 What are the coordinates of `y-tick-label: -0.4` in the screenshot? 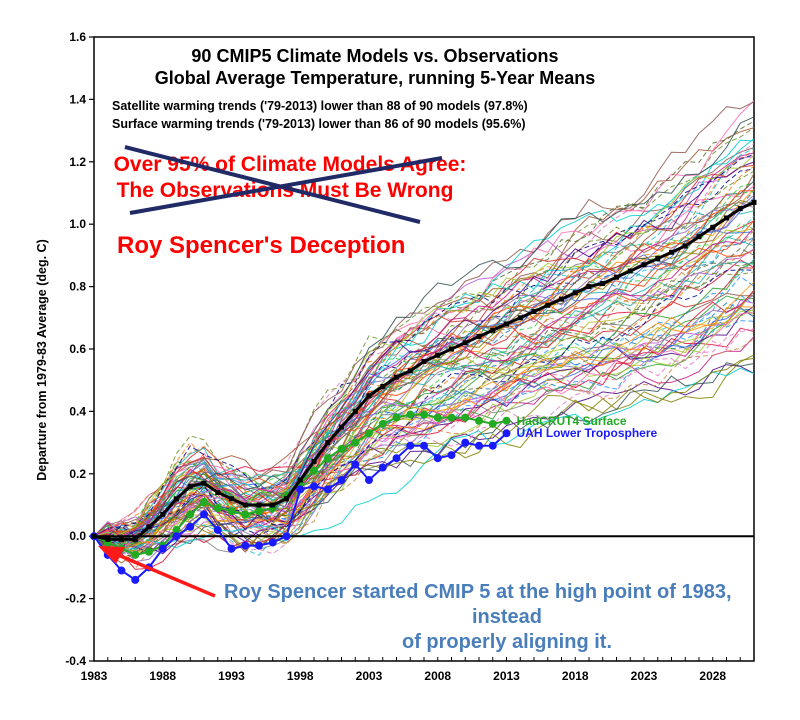 It's located at (75, 661).